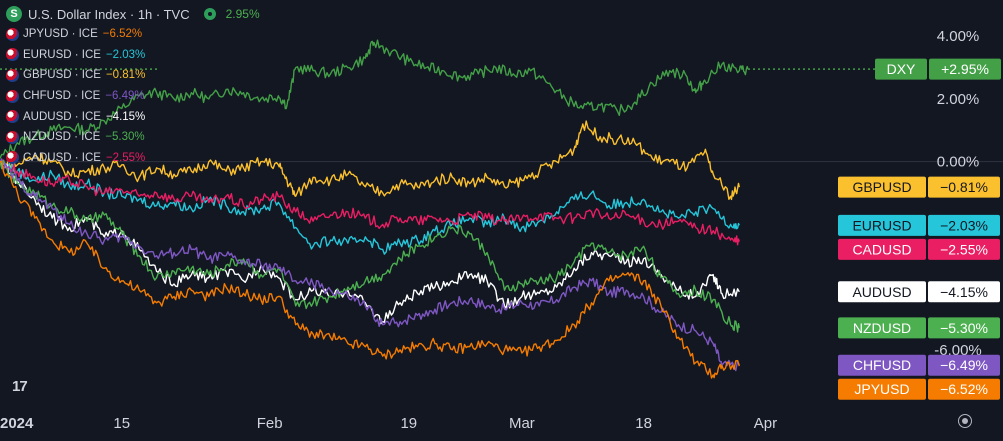 The height and width of the screenshot is (441, 1003). What do you see at coordinates (964, 292) in the screenshot?
I see `tag-value: −4.15%` at bounding box center [964, 292].